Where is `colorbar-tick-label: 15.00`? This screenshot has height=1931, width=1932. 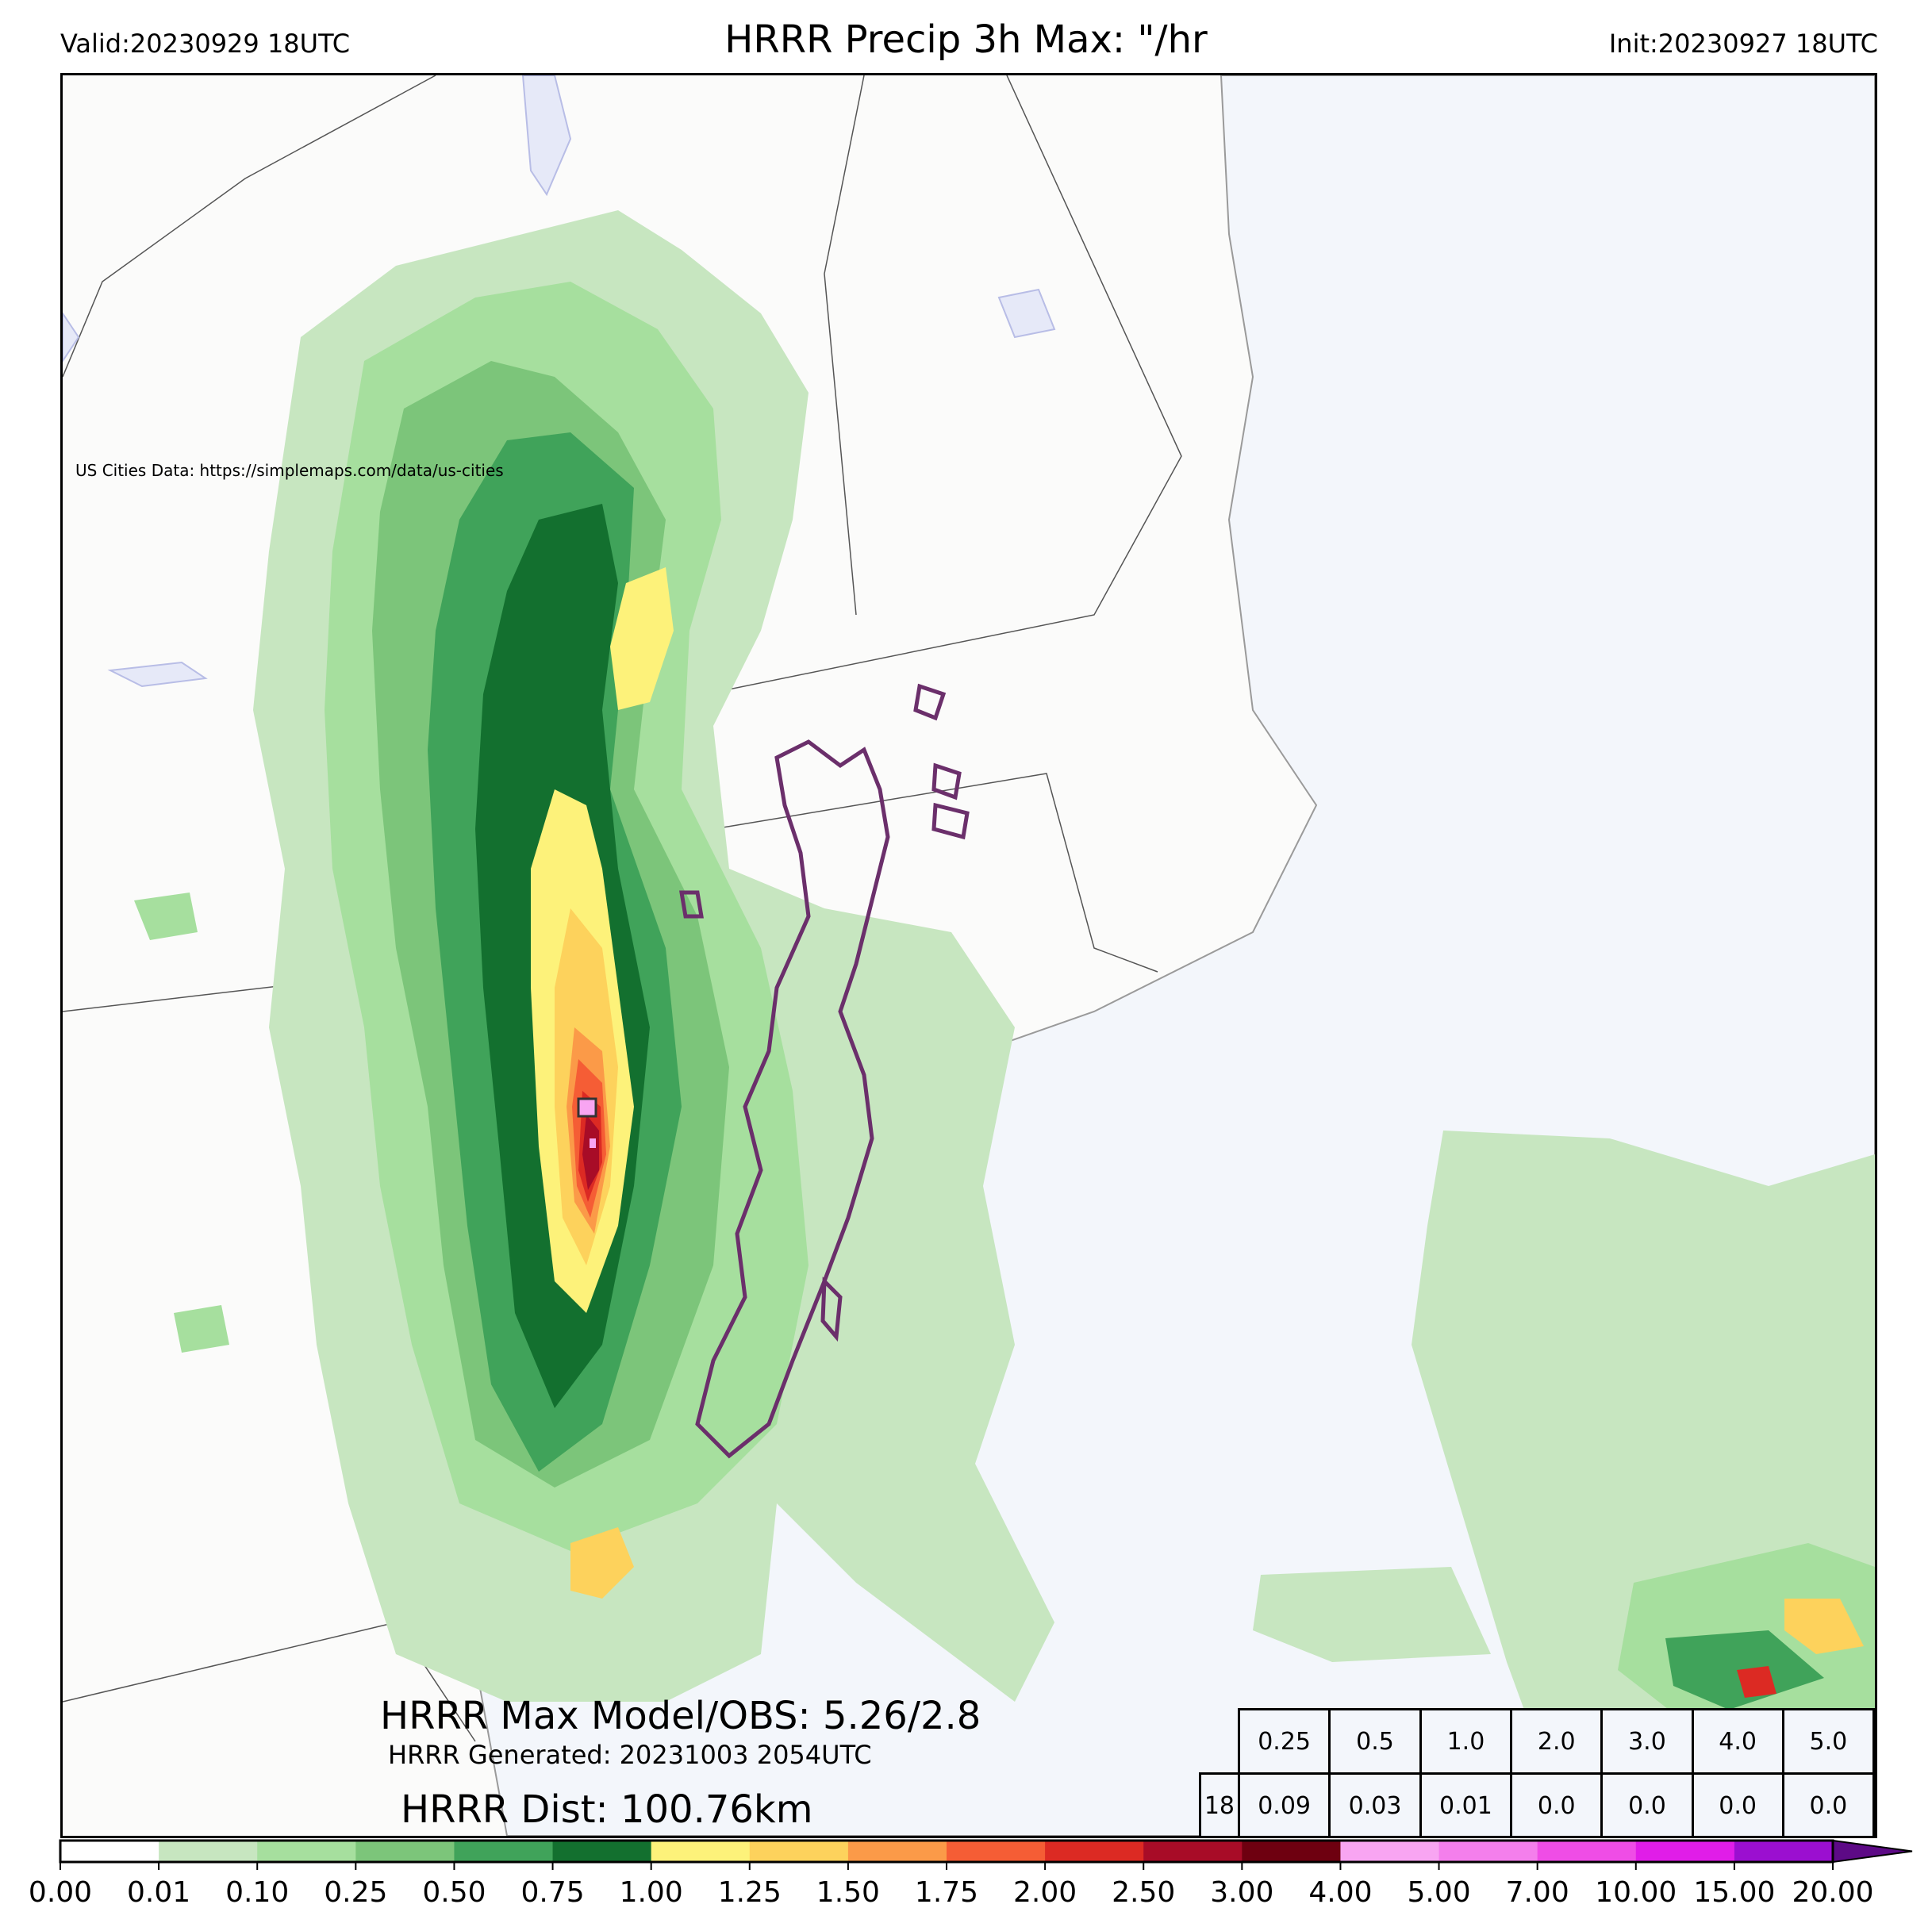
colorbar-tick-label: 15.00 is located at coordinates (1734, 1892).